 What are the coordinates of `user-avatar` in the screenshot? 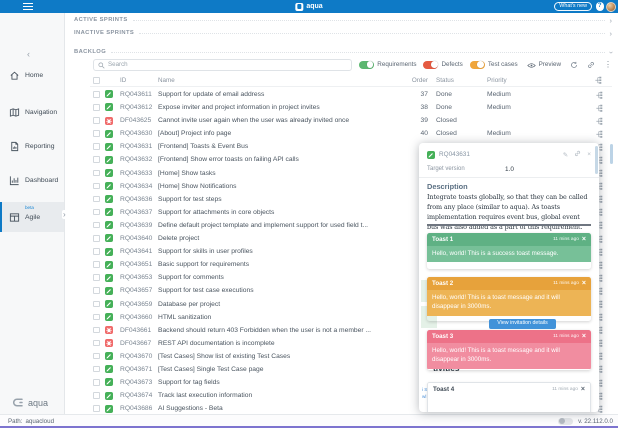 It's located at (610, 6).